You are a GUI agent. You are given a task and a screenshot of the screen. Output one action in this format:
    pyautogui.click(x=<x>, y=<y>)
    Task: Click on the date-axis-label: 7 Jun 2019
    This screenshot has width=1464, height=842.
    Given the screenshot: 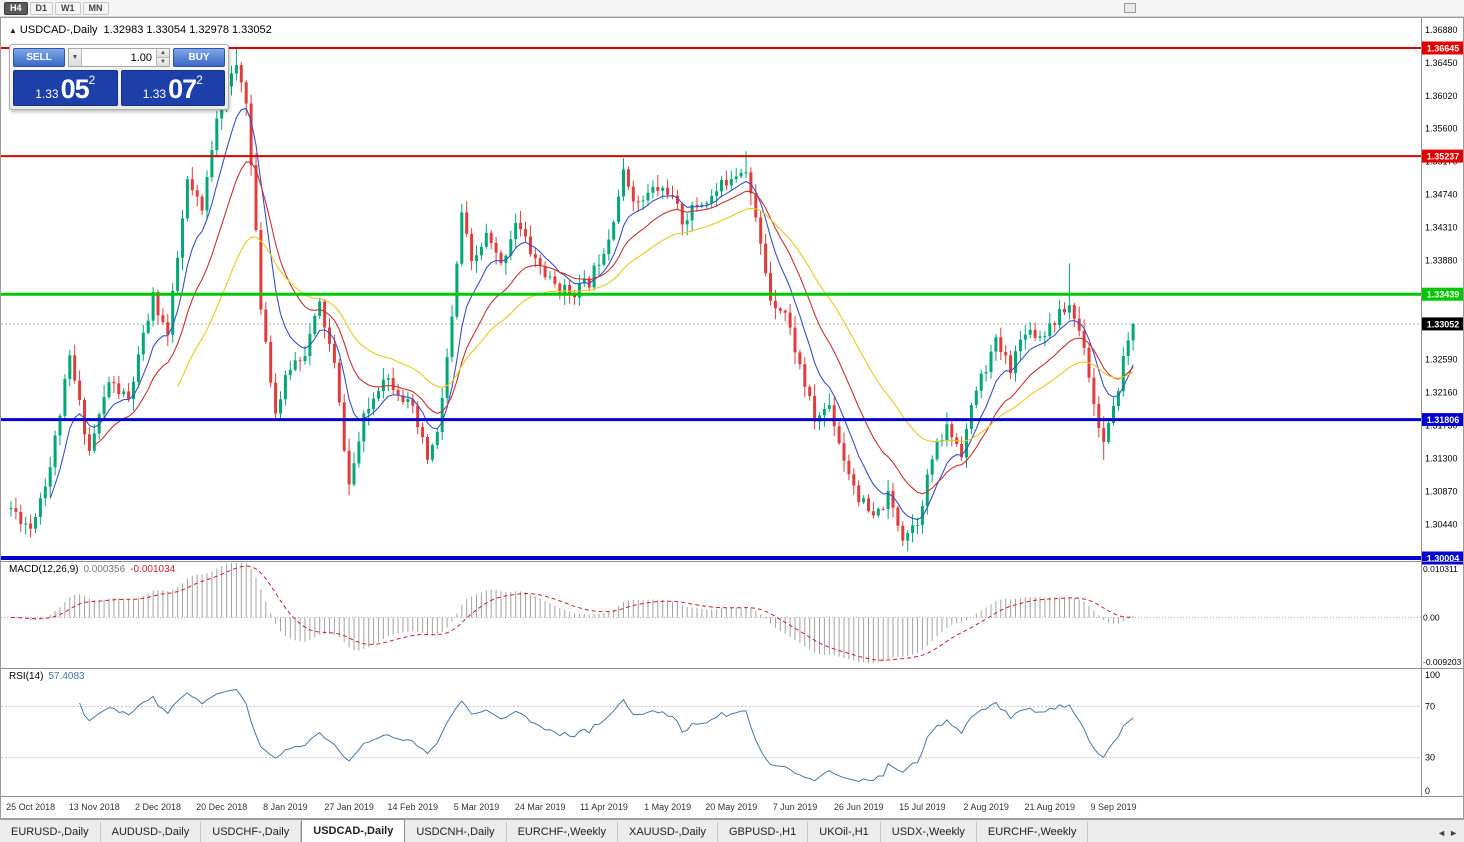 What is the action you would take?
    pyautogui.click(x=795, y=807)
    